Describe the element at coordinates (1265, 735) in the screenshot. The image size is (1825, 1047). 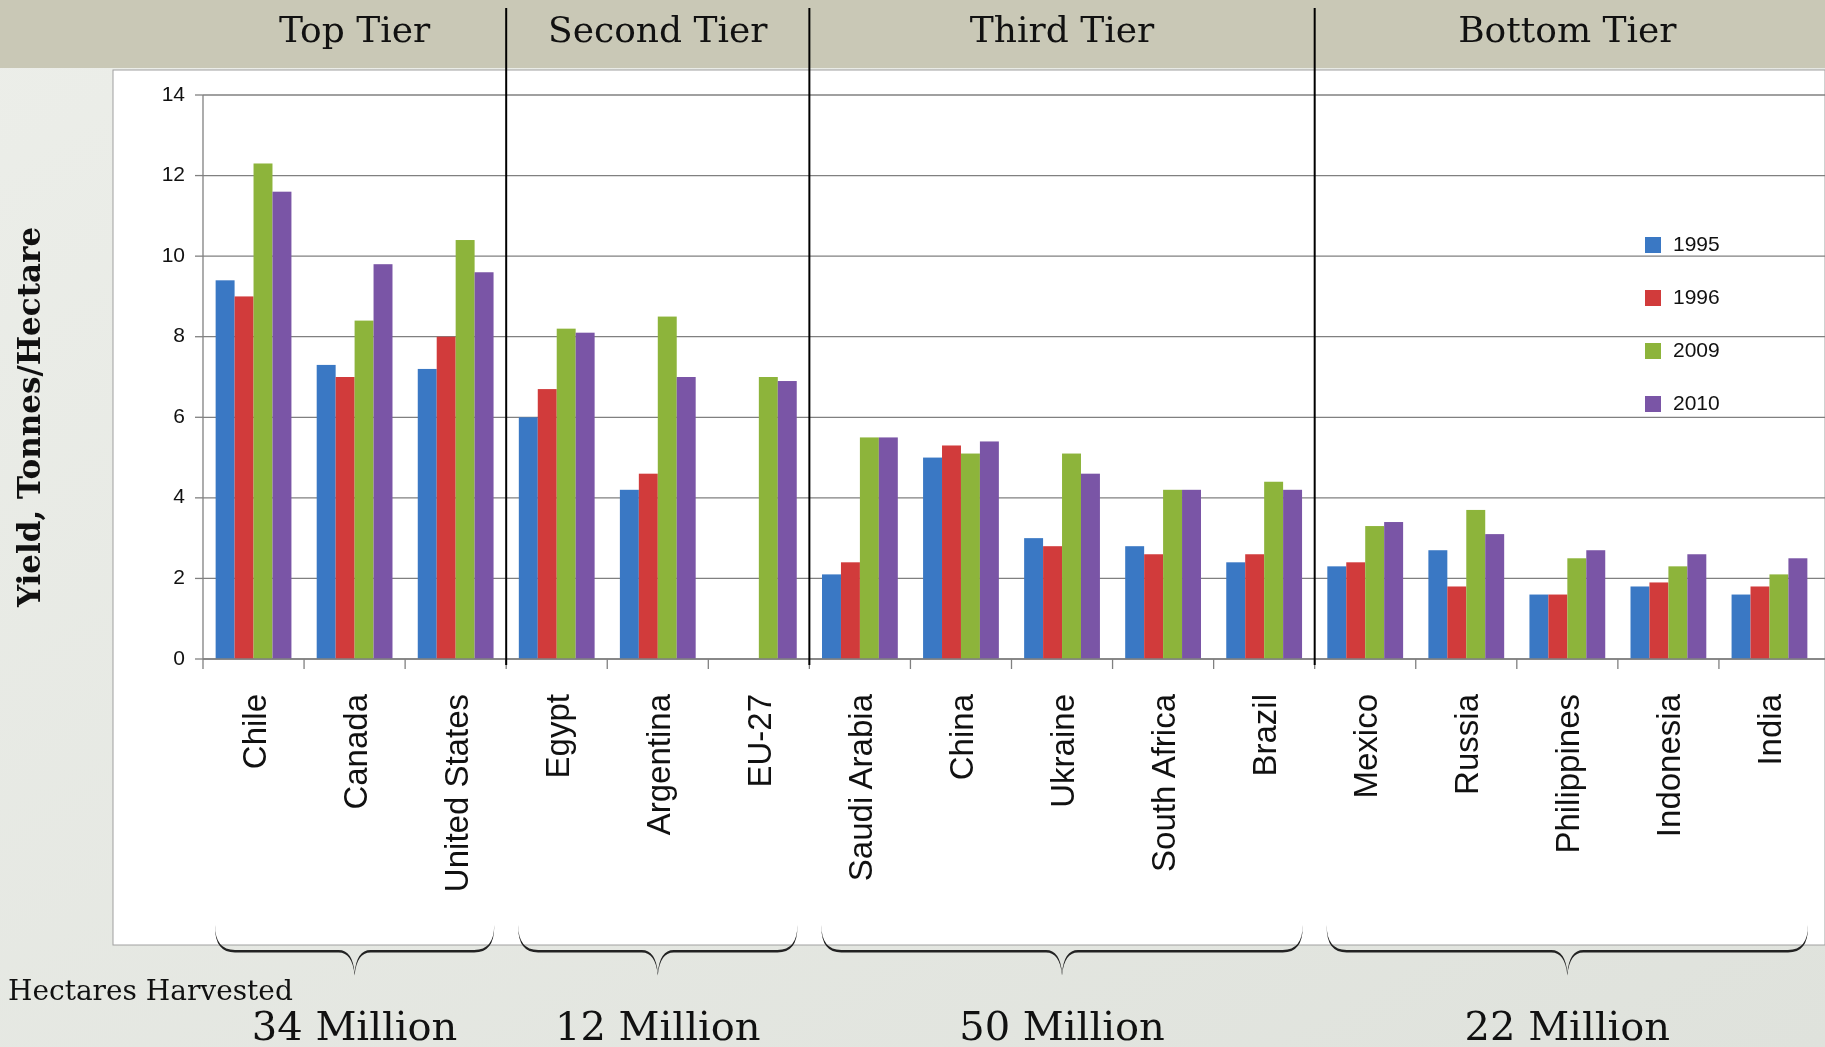
I see `x-tick-label: Brazil` at that location.